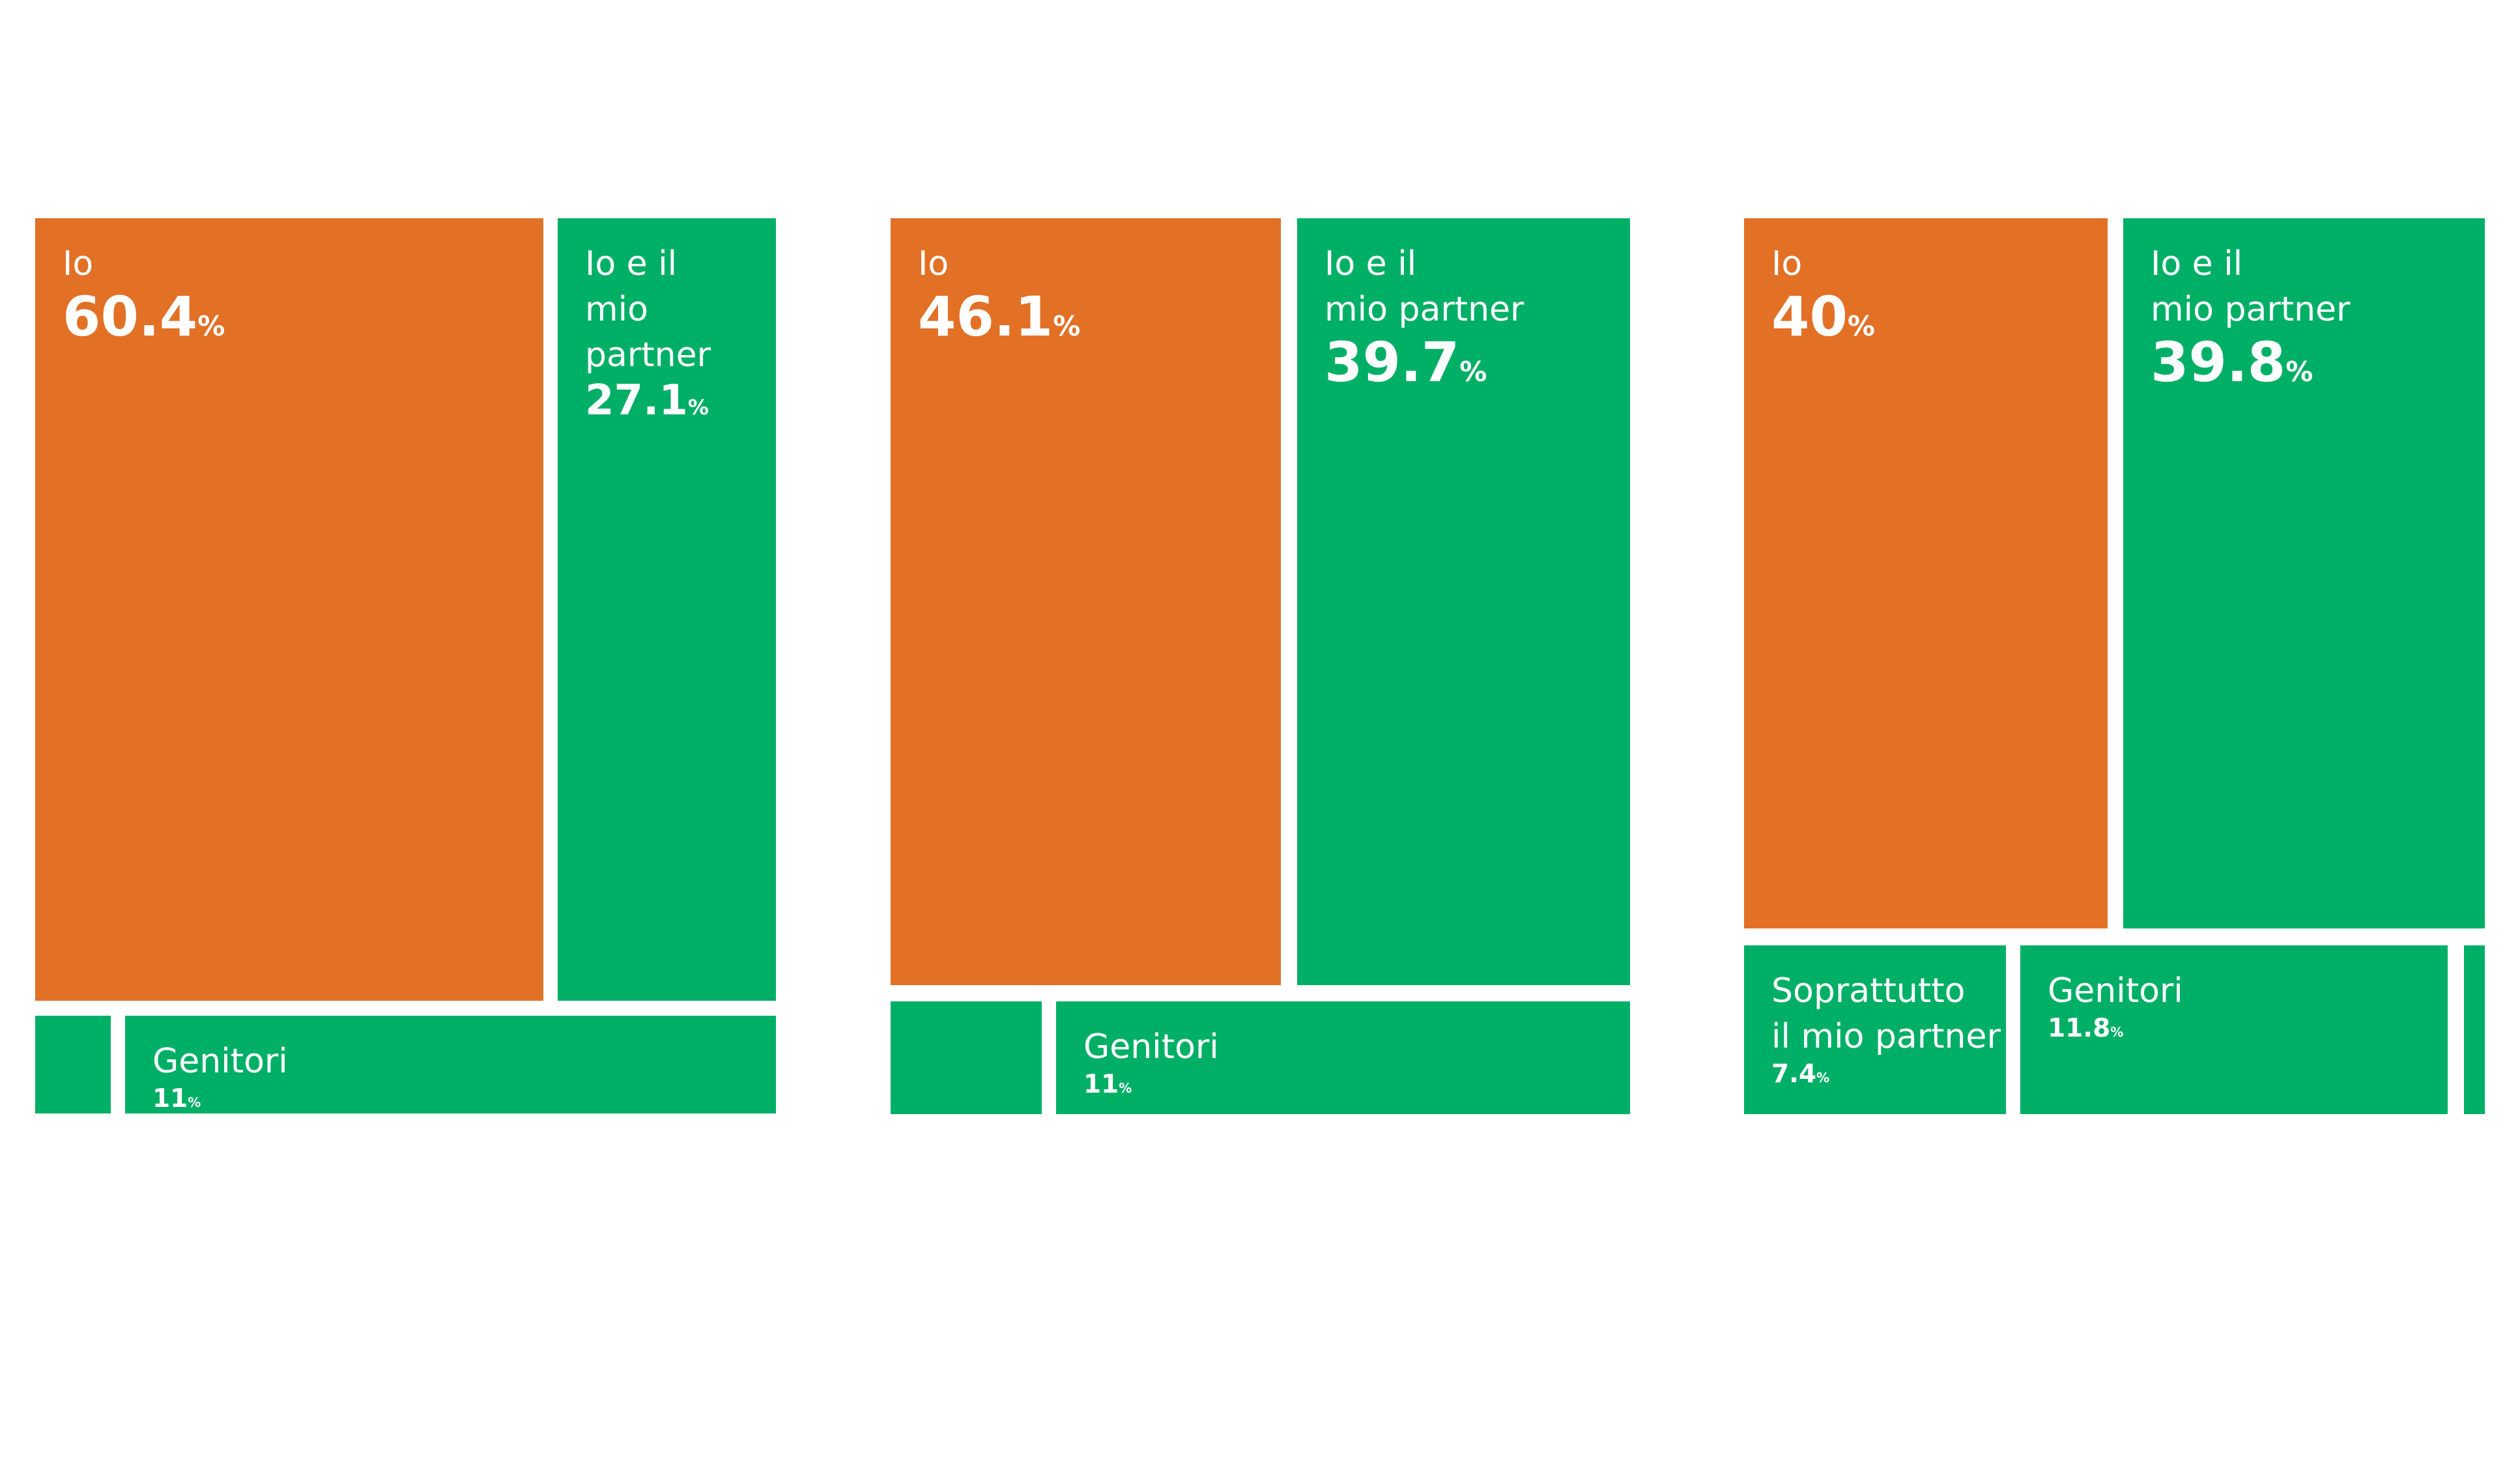 This screenshot has width=2520, height=1464. I want to click on cell-value: 27.1%, so click(680, 404).